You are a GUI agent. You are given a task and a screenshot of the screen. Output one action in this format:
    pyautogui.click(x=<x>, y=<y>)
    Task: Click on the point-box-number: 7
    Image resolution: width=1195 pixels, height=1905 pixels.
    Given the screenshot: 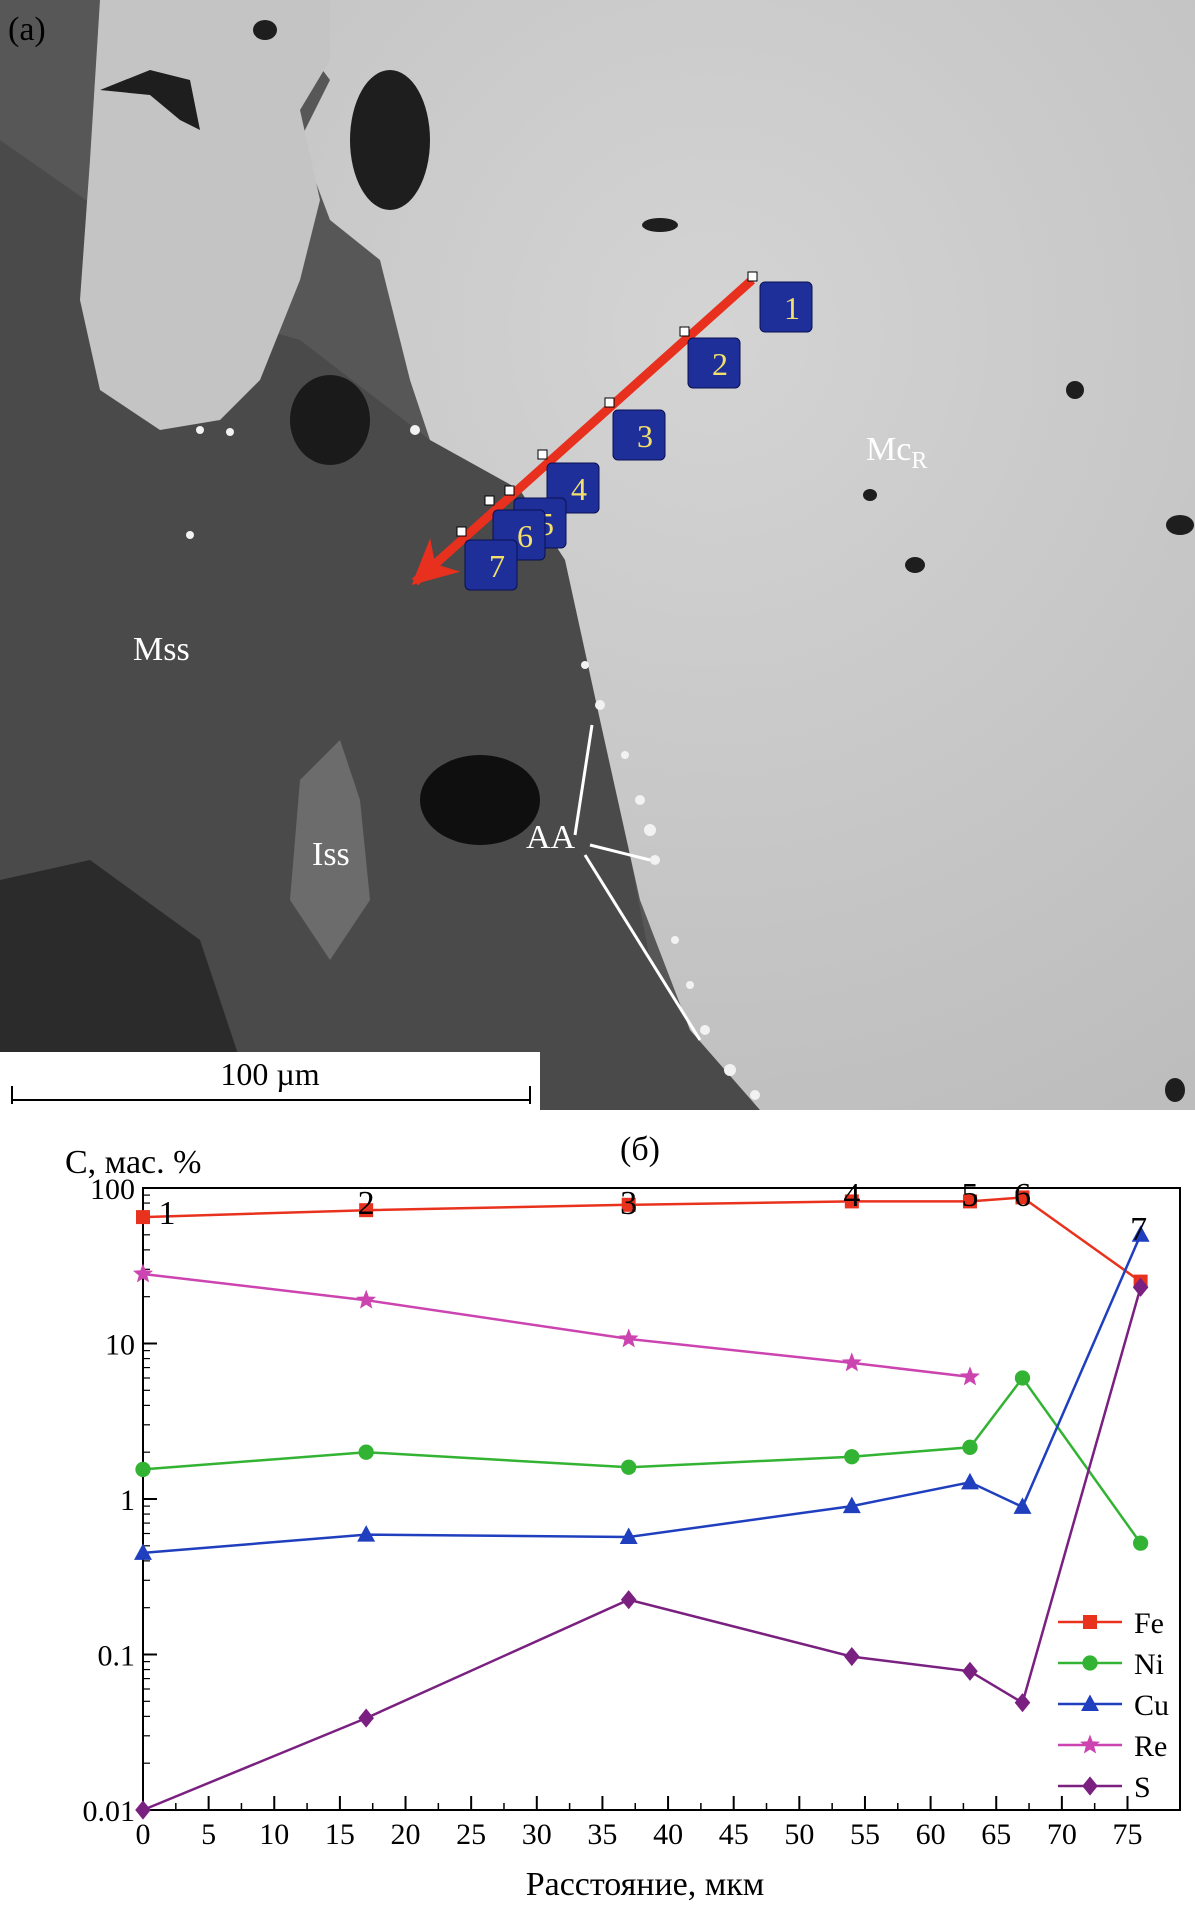 What is the action you would take?
    pyautogui.click(x=497, y=566)
    